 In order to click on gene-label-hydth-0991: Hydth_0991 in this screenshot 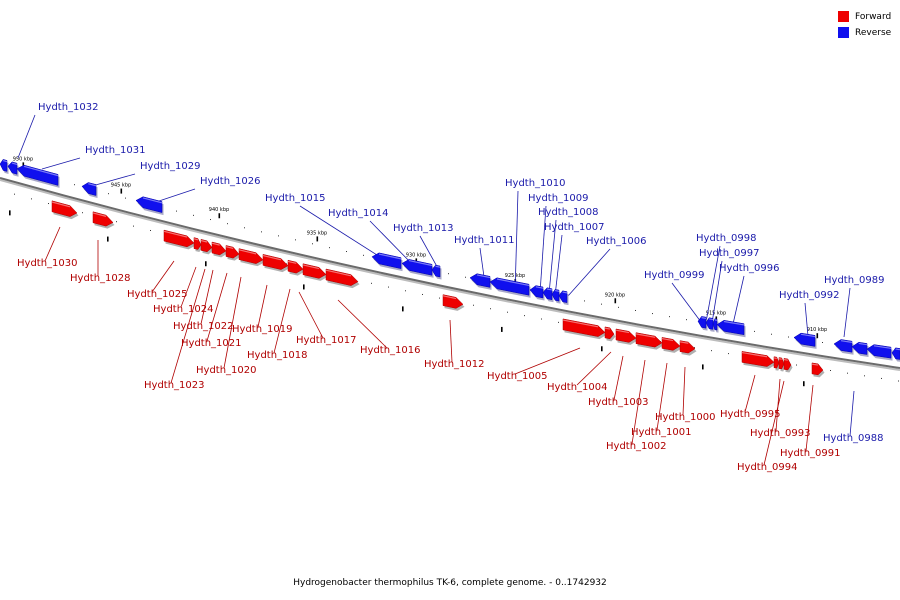, I will do `click(810, 453)`.